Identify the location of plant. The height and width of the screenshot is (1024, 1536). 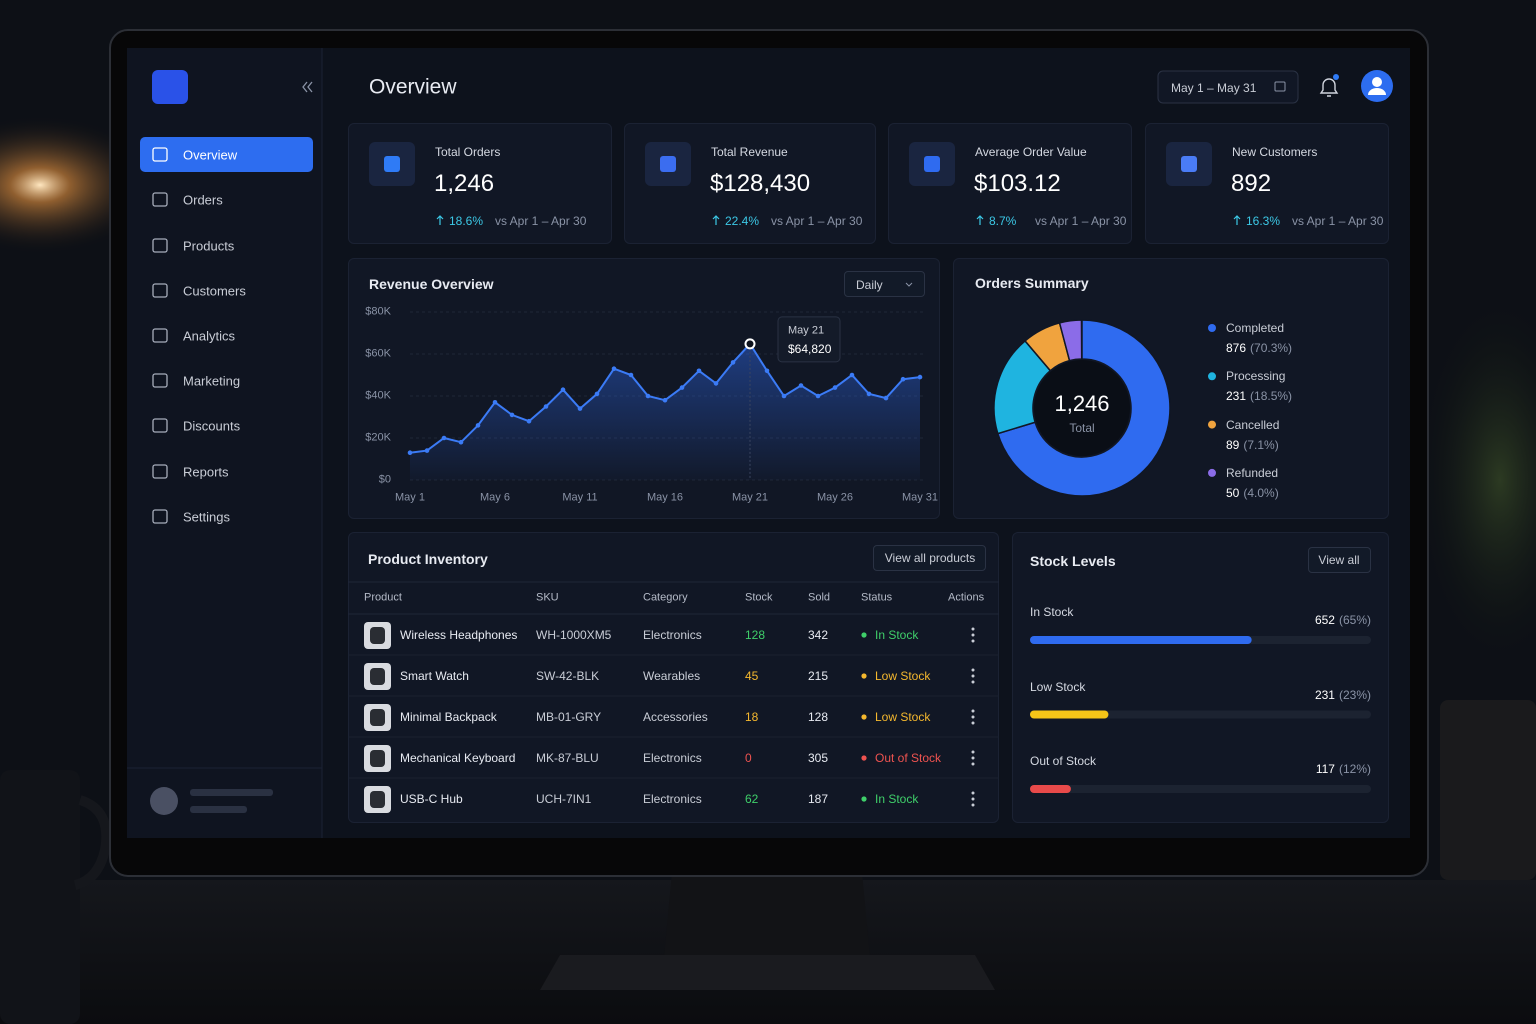
(1473, 480).